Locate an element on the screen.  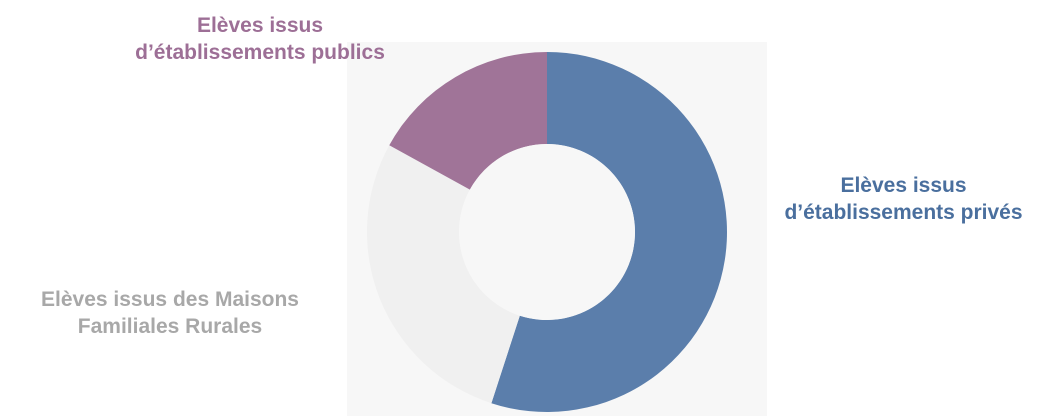
donut-hole is located at coordinates (547, 232).